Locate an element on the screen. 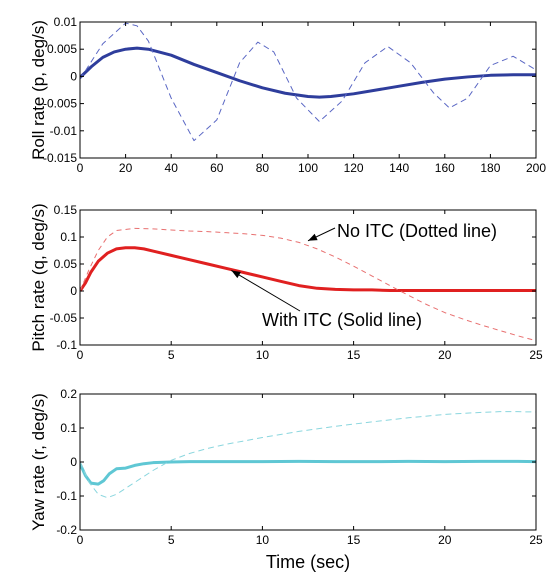 The height and width of the screenshot is (578, 558). y-tick-label: -0.2 is located at coordinates (66, 530).